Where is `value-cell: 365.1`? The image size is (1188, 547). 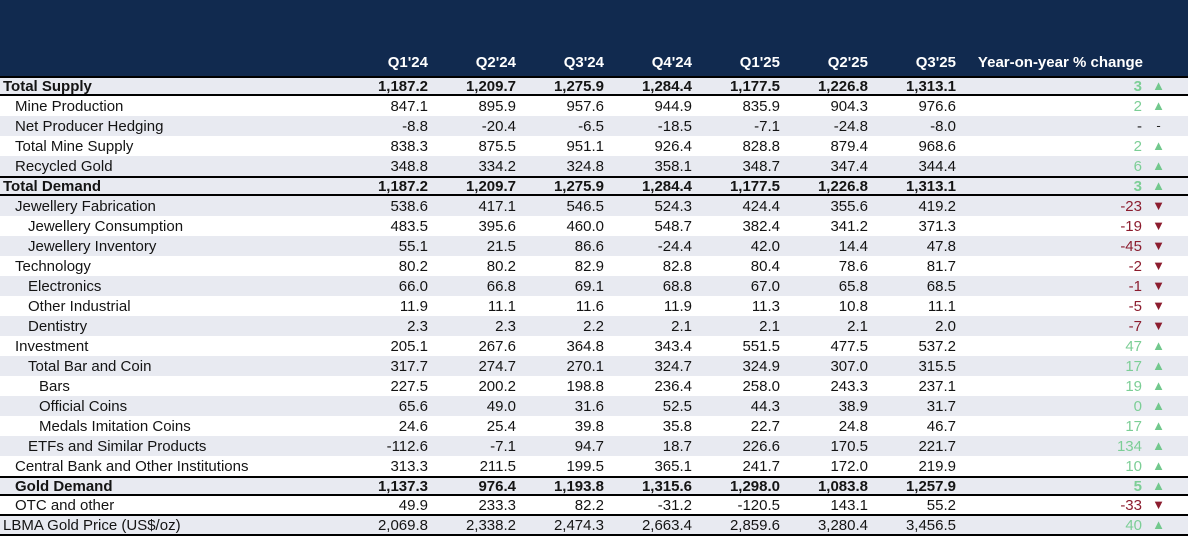 value-cell: 365.1 is located at coordinates (673, 466).